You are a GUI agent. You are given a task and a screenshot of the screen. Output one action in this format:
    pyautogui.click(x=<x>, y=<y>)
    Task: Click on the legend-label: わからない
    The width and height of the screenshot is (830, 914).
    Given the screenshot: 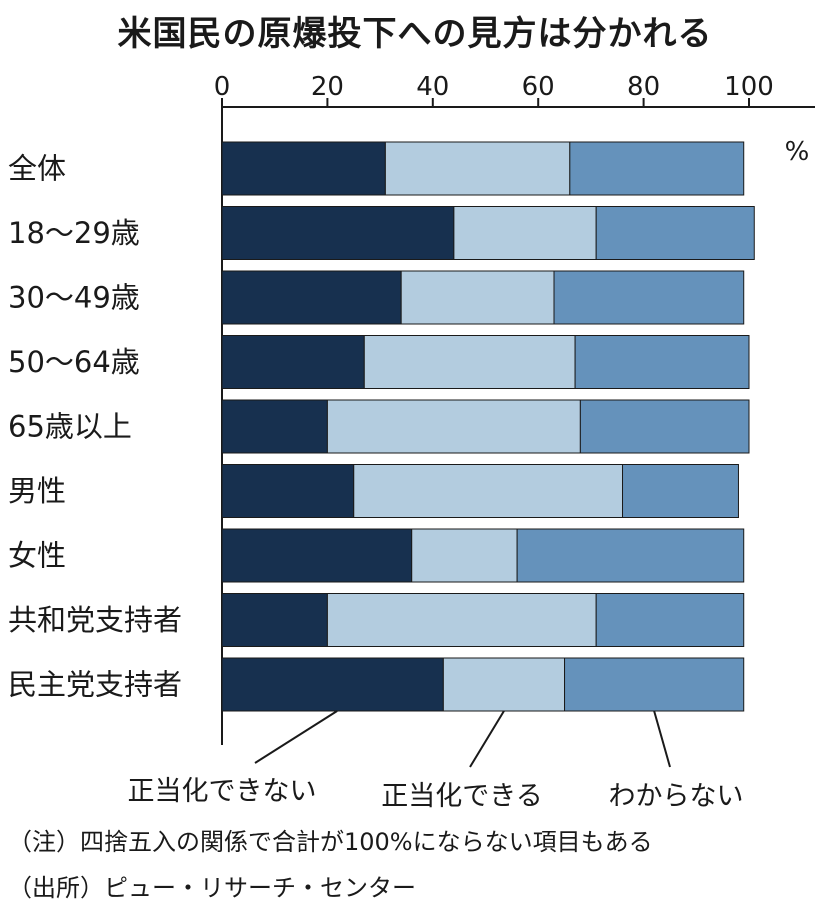 What is the action you would take?
    pyautogui.click(x=676, y=796)
    